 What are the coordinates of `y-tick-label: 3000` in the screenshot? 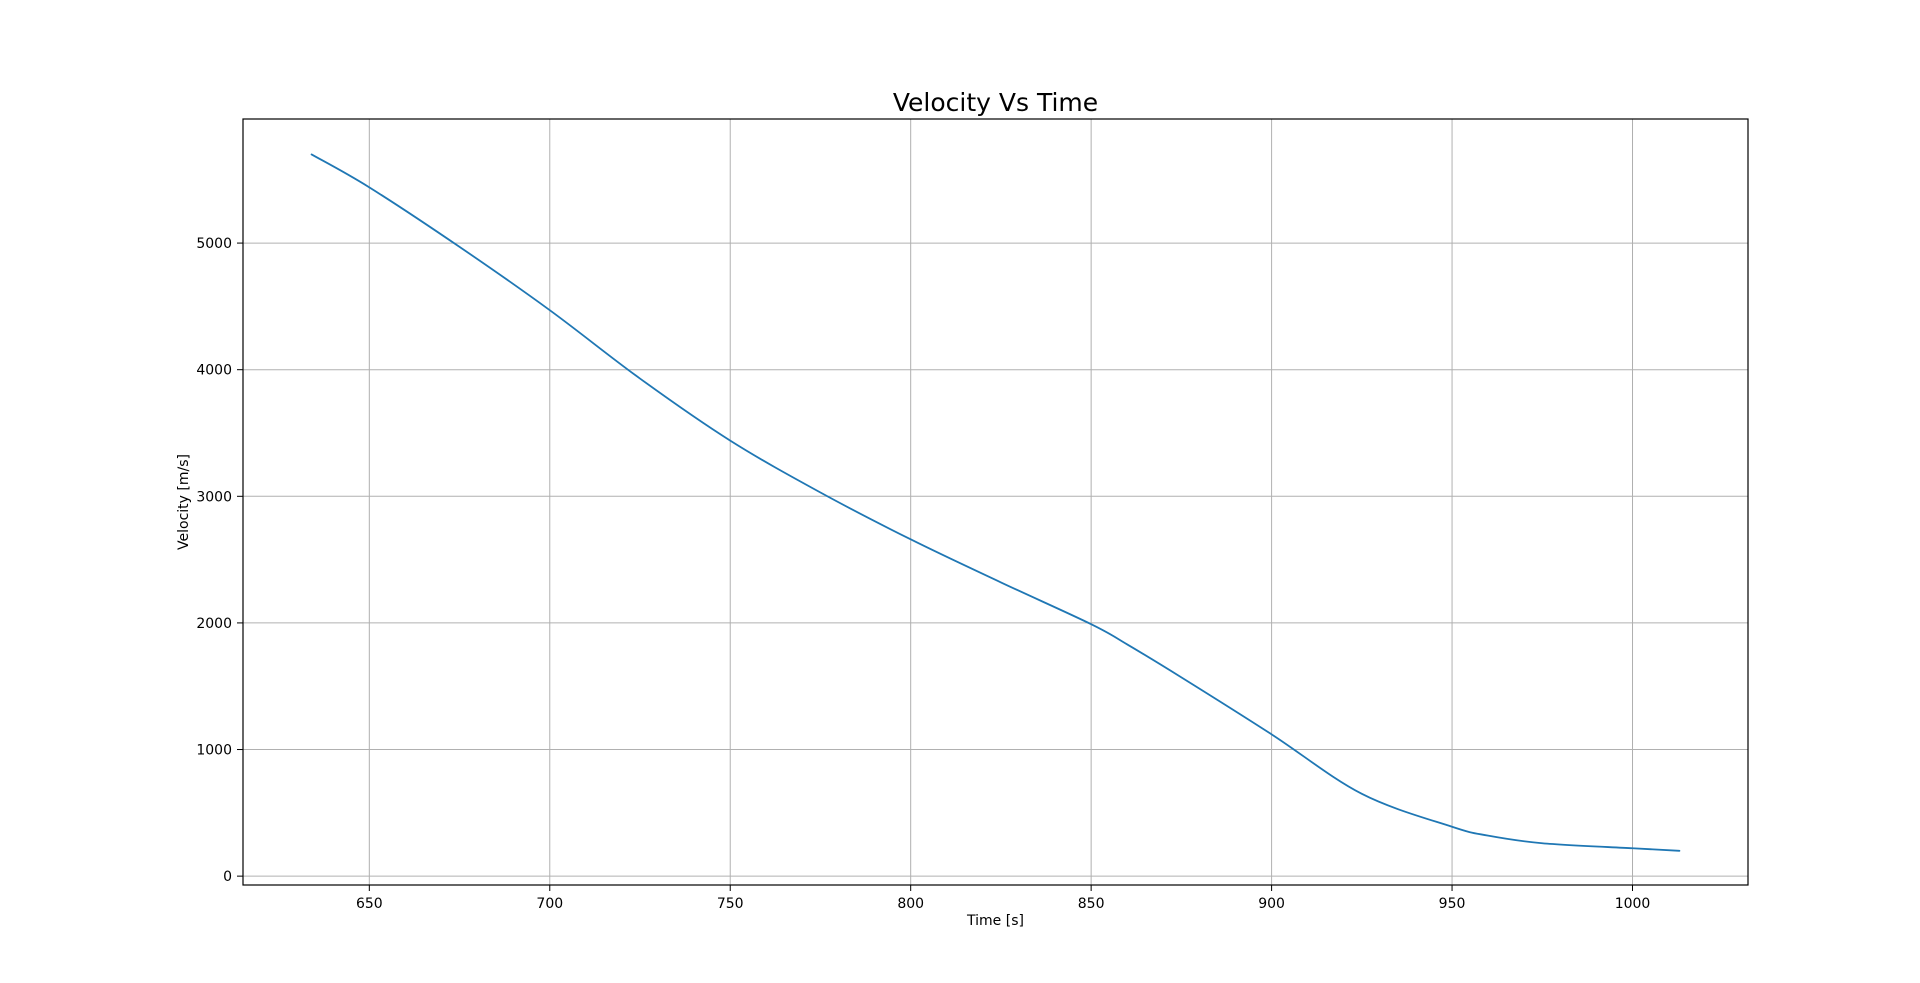 It's located at (214, 497).